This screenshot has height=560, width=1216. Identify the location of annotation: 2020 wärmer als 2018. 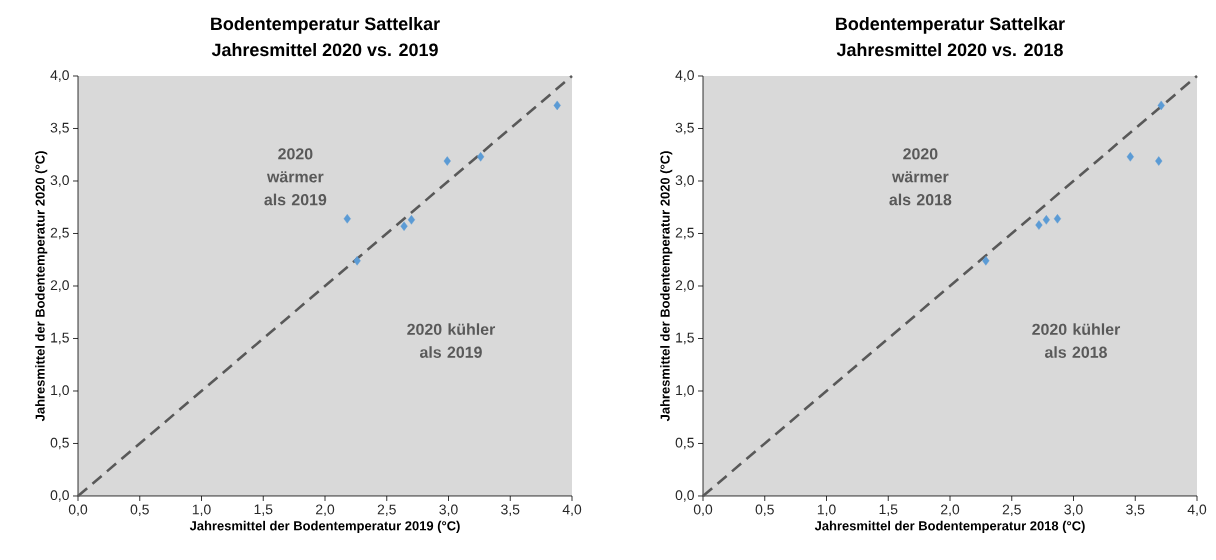
(920, 177).